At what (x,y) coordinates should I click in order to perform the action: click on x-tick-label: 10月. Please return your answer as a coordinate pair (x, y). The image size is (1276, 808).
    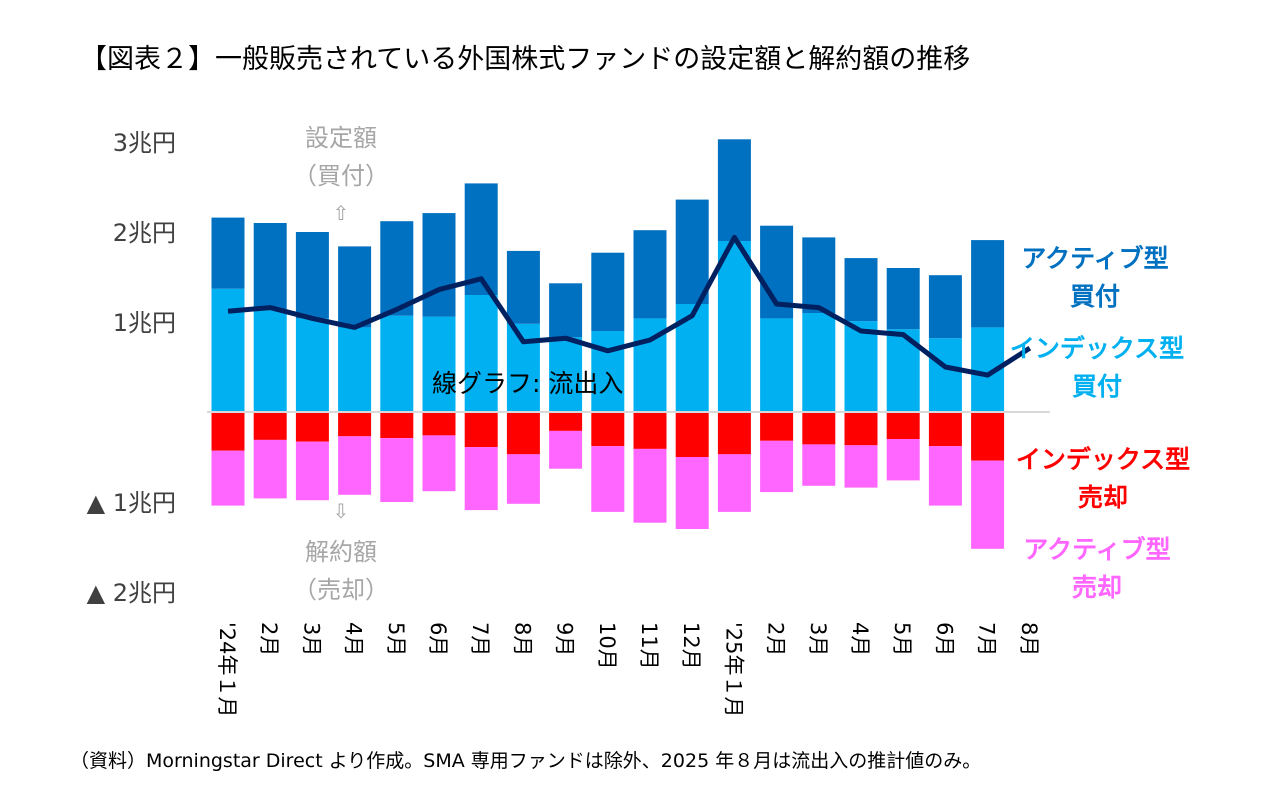
    Looking at the image, I should click on (607, 646).